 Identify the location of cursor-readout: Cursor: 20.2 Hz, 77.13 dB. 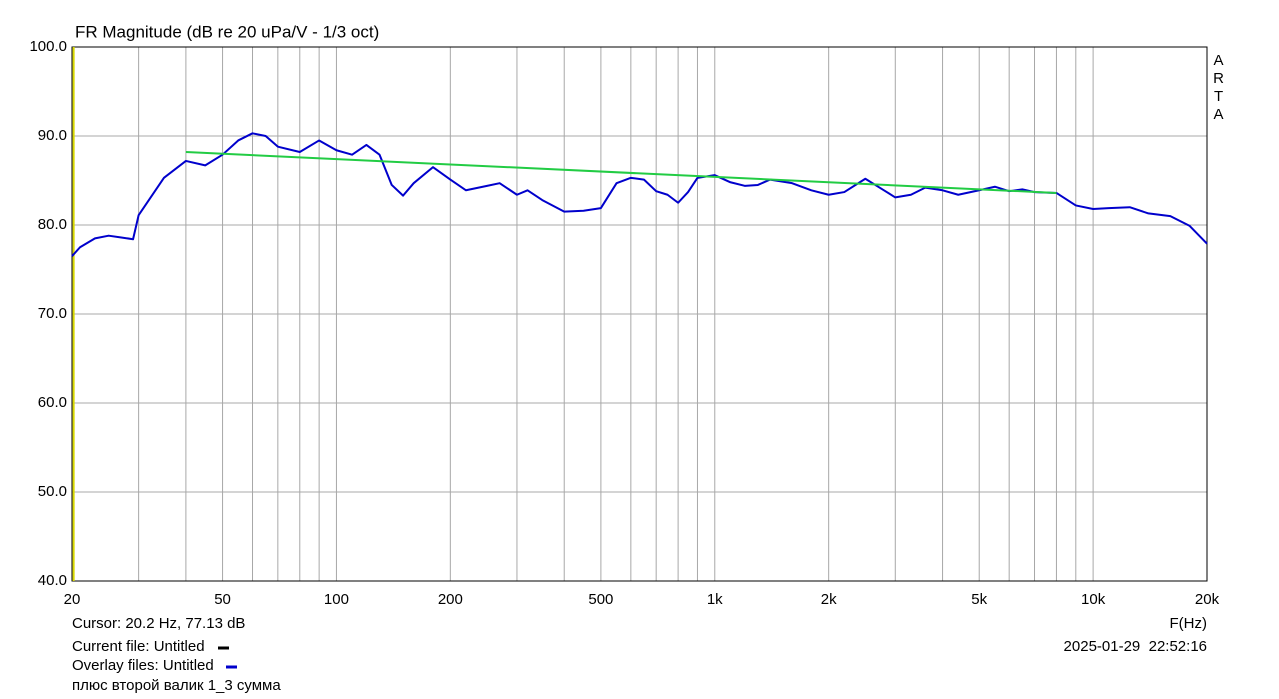
(158, 623).